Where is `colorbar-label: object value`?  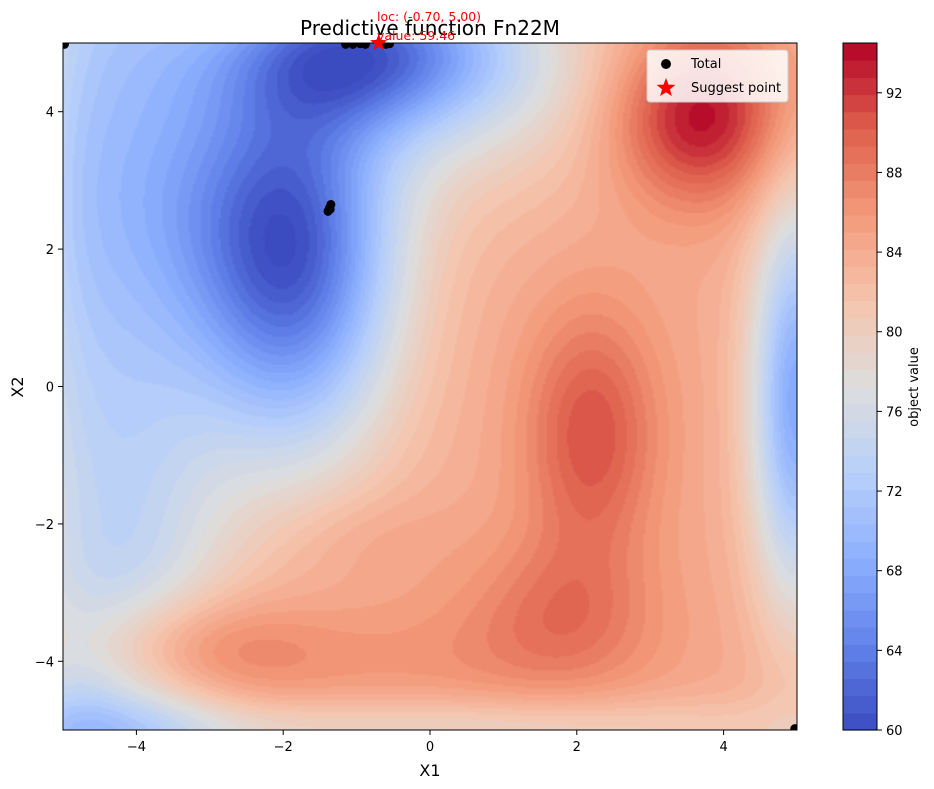
colorbar-label: object value is located at coordinates (914, 387).